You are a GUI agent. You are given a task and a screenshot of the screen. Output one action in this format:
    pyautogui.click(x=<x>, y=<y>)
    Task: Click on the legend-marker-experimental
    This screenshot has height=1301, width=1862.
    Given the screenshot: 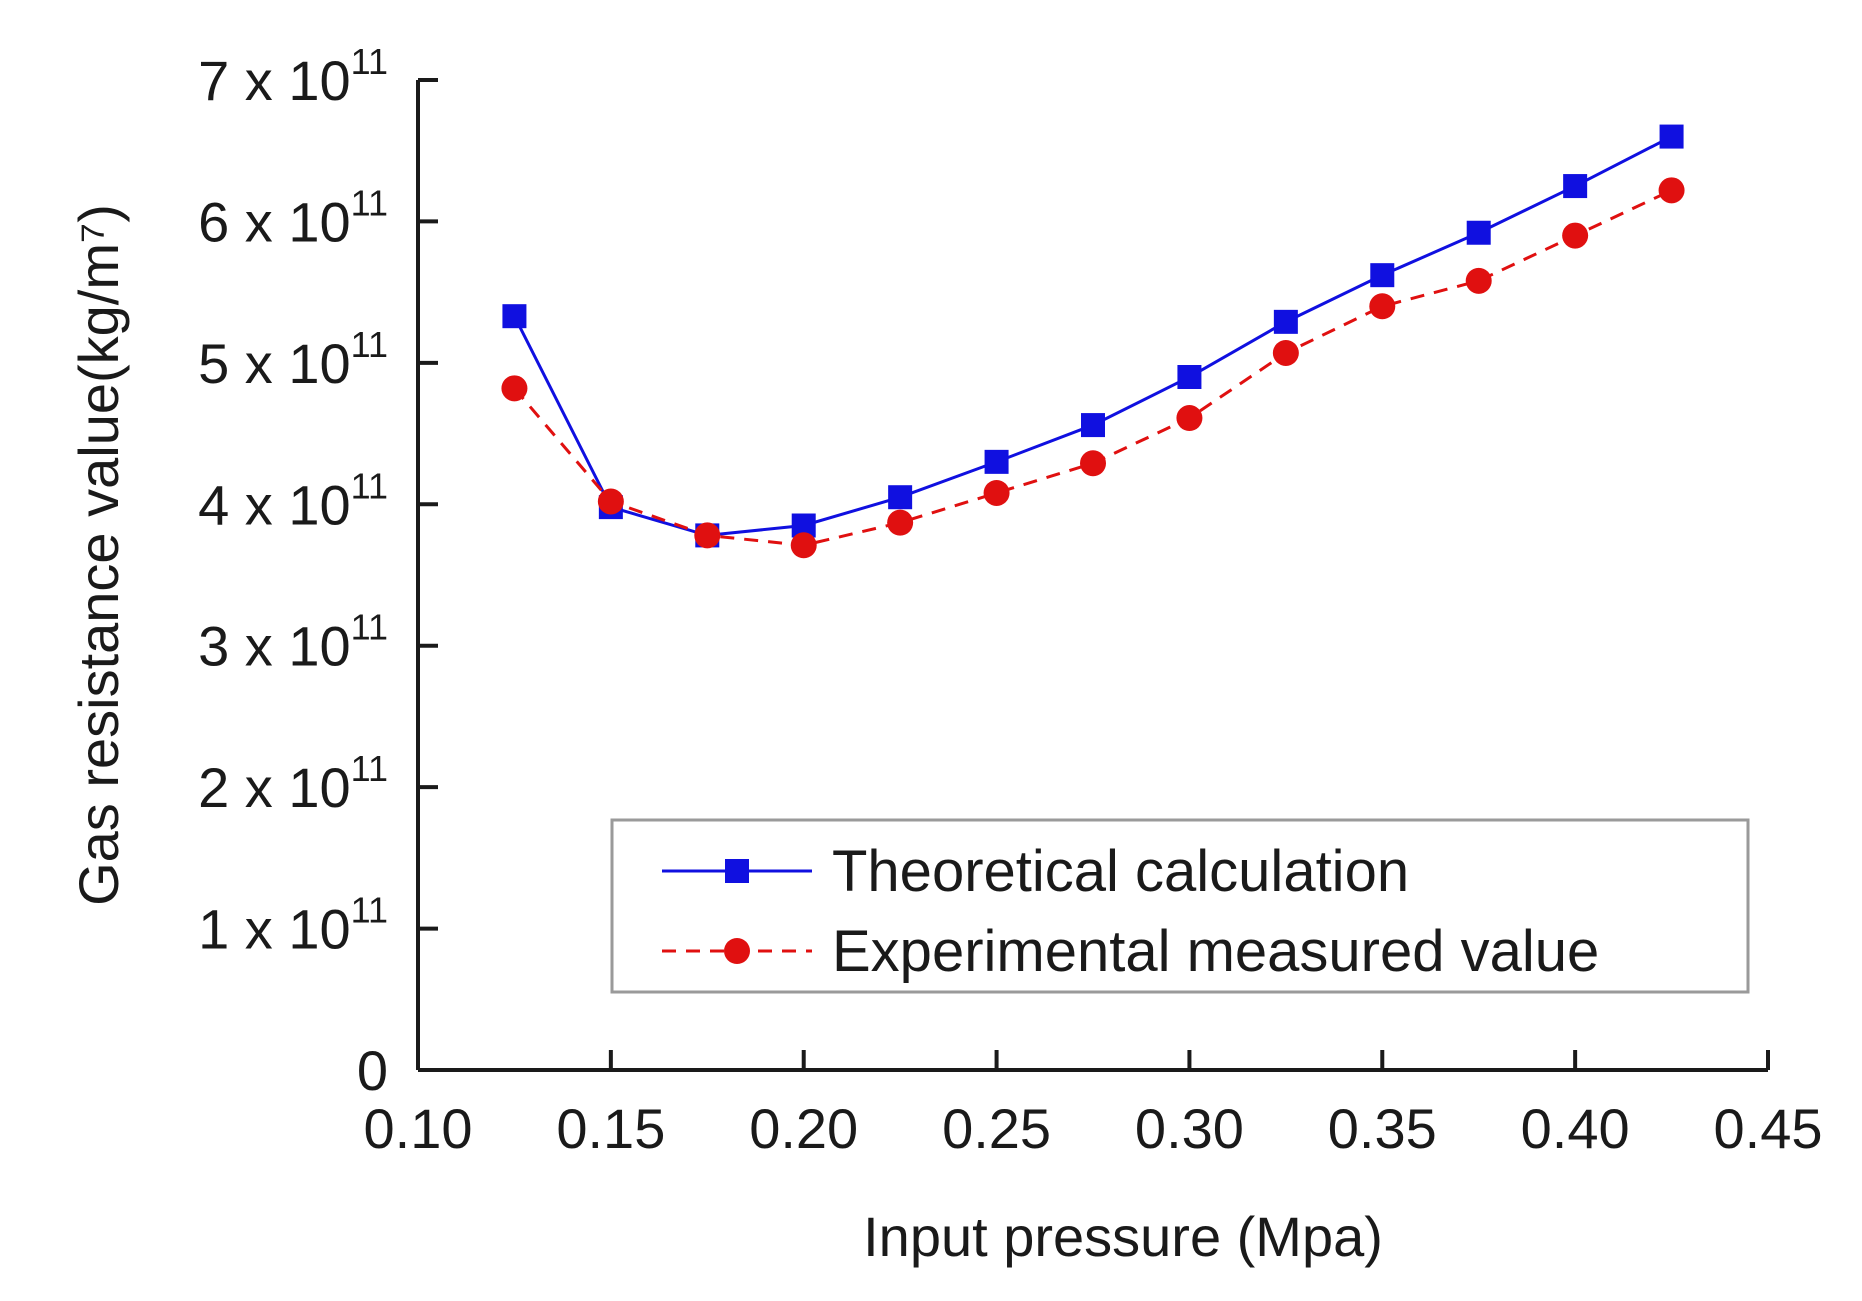 What is the action you would take?
    pyautogui.click(x=737, y=951)
    